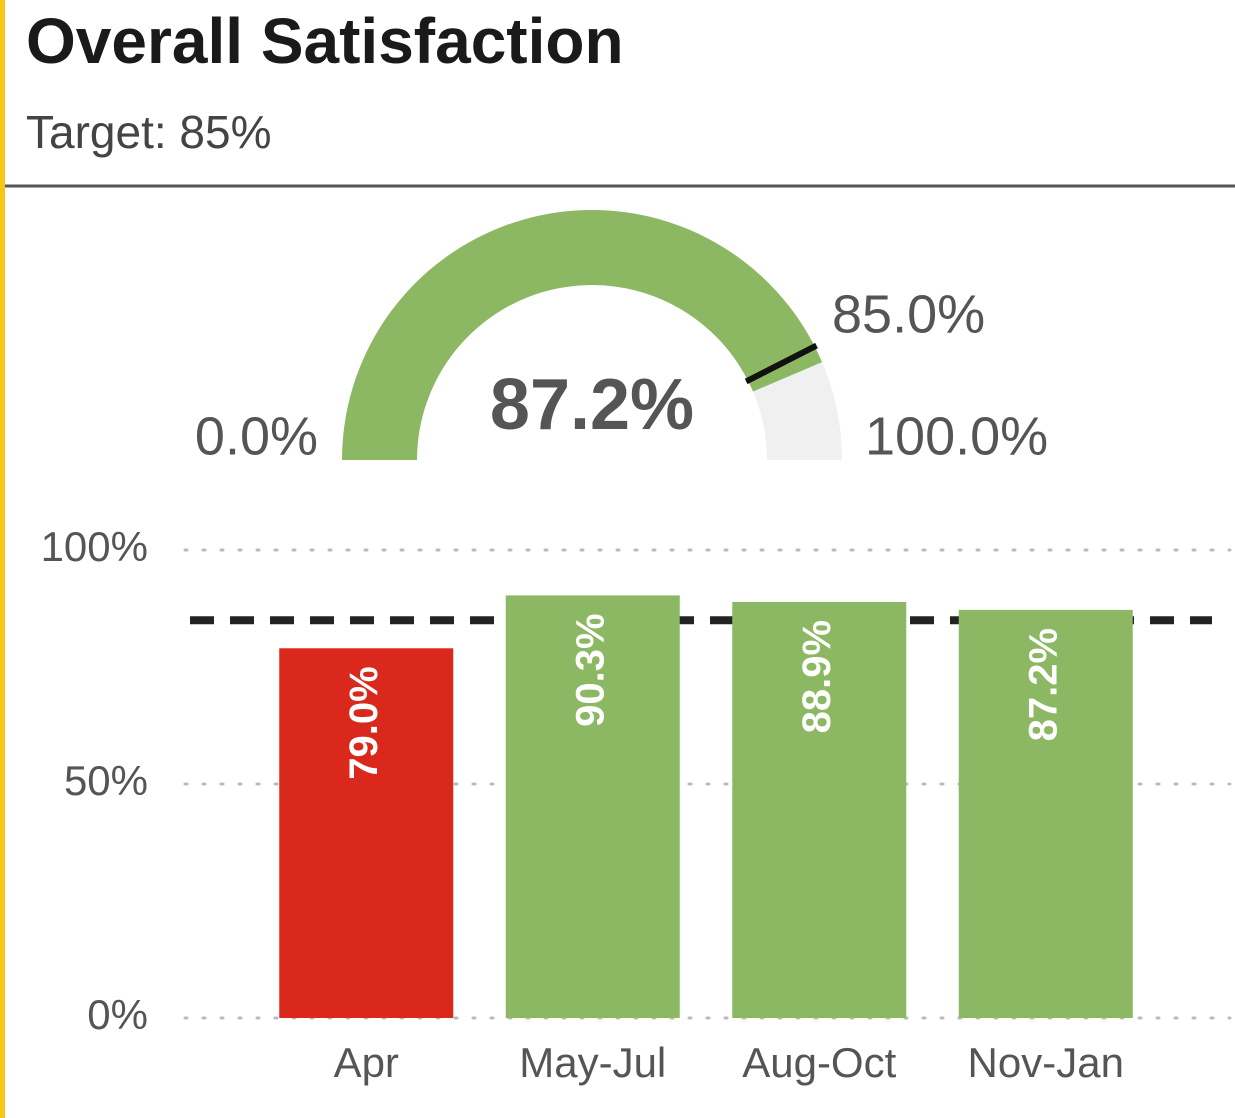 The image size is (1235, 1118). What do you see at coordinates (325, 41) in the screenshot?
I see `card-title: Overall Satisfaction` at bounding box center [325, 41].